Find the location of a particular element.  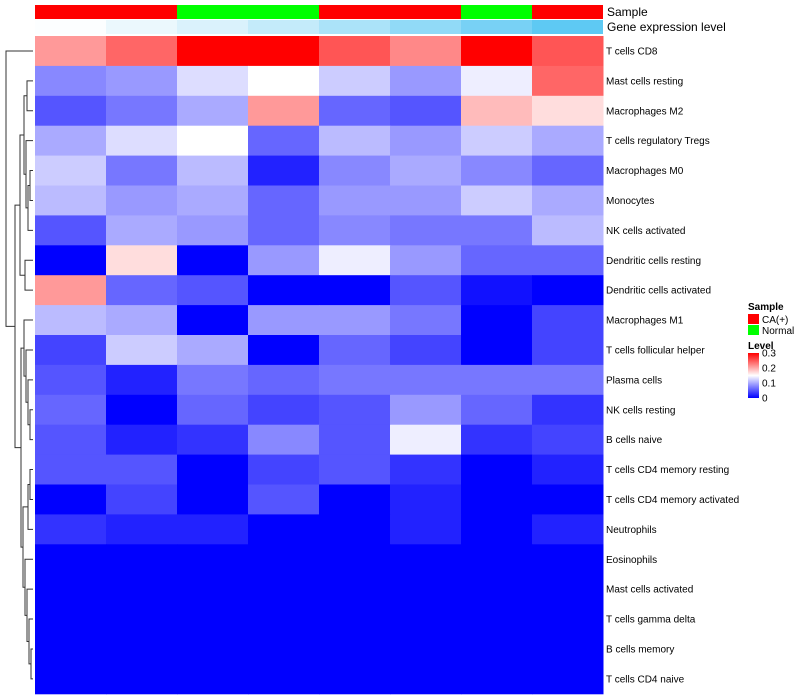

level-tick-label: 0.2 is located at coordinates (769, 369).